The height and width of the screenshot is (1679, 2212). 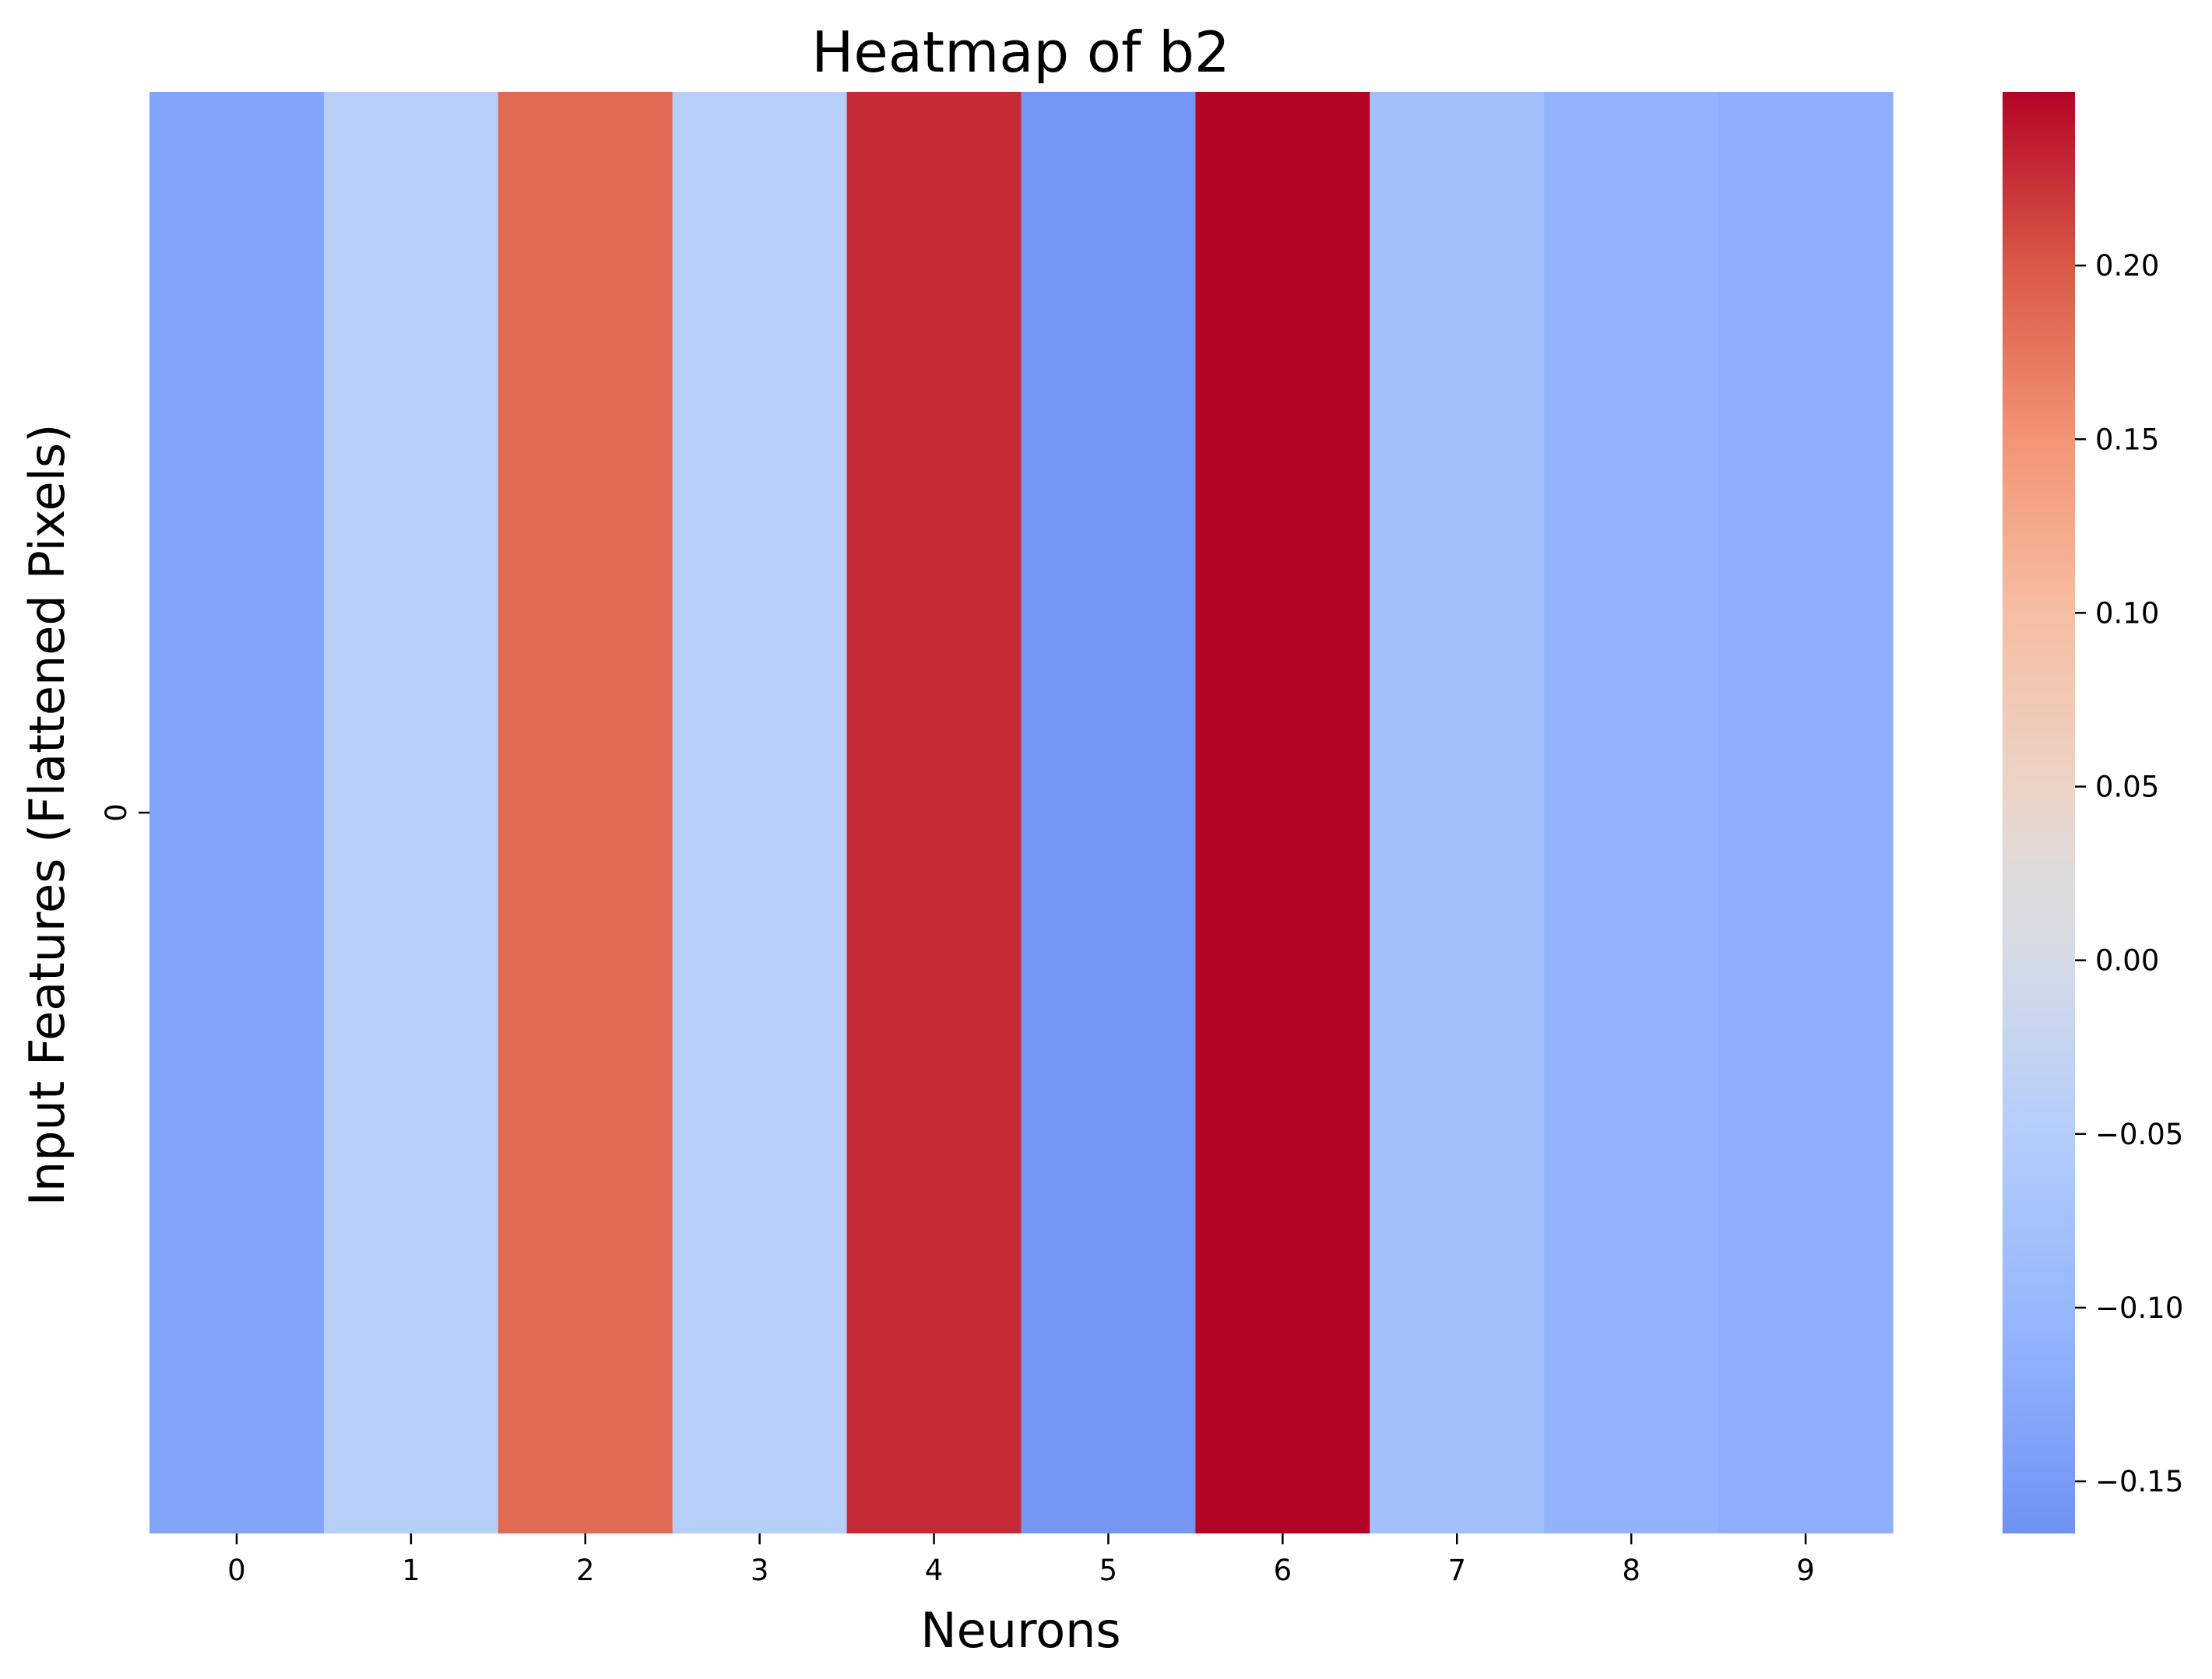 I want to click on x-tick-label: 8, so click(x=1631, y=1570).